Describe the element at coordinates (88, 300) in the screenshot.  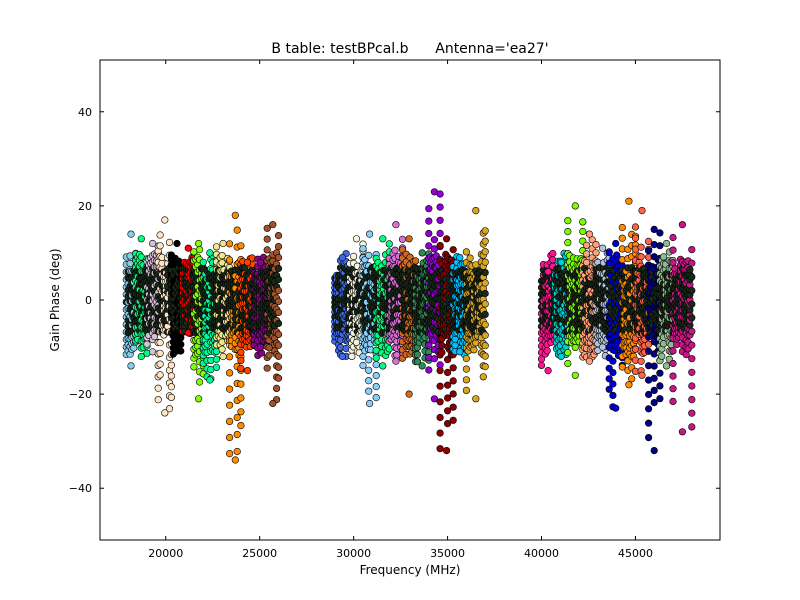
I see `y-tick-label: 0` at that location.